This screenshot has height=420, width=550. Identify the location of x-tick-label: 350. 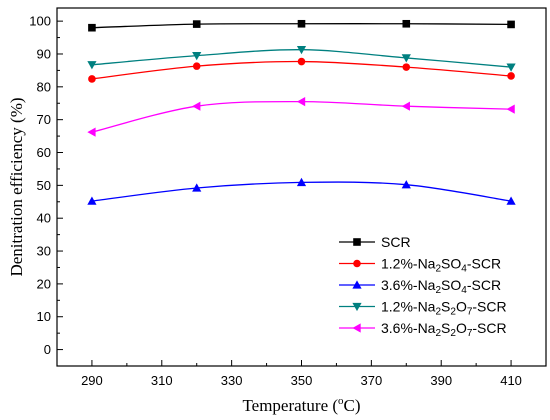
(302, 380).